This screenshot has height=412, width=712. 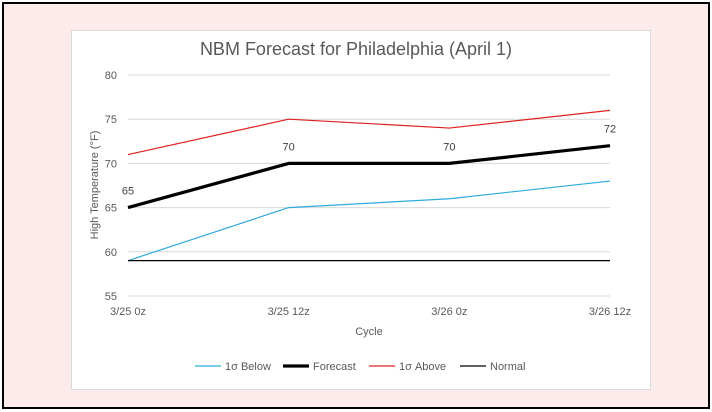 What do you see at coordinates (128, 192) in the screenshot?
I see `data-label: 65` at bounding box center [128, 192].